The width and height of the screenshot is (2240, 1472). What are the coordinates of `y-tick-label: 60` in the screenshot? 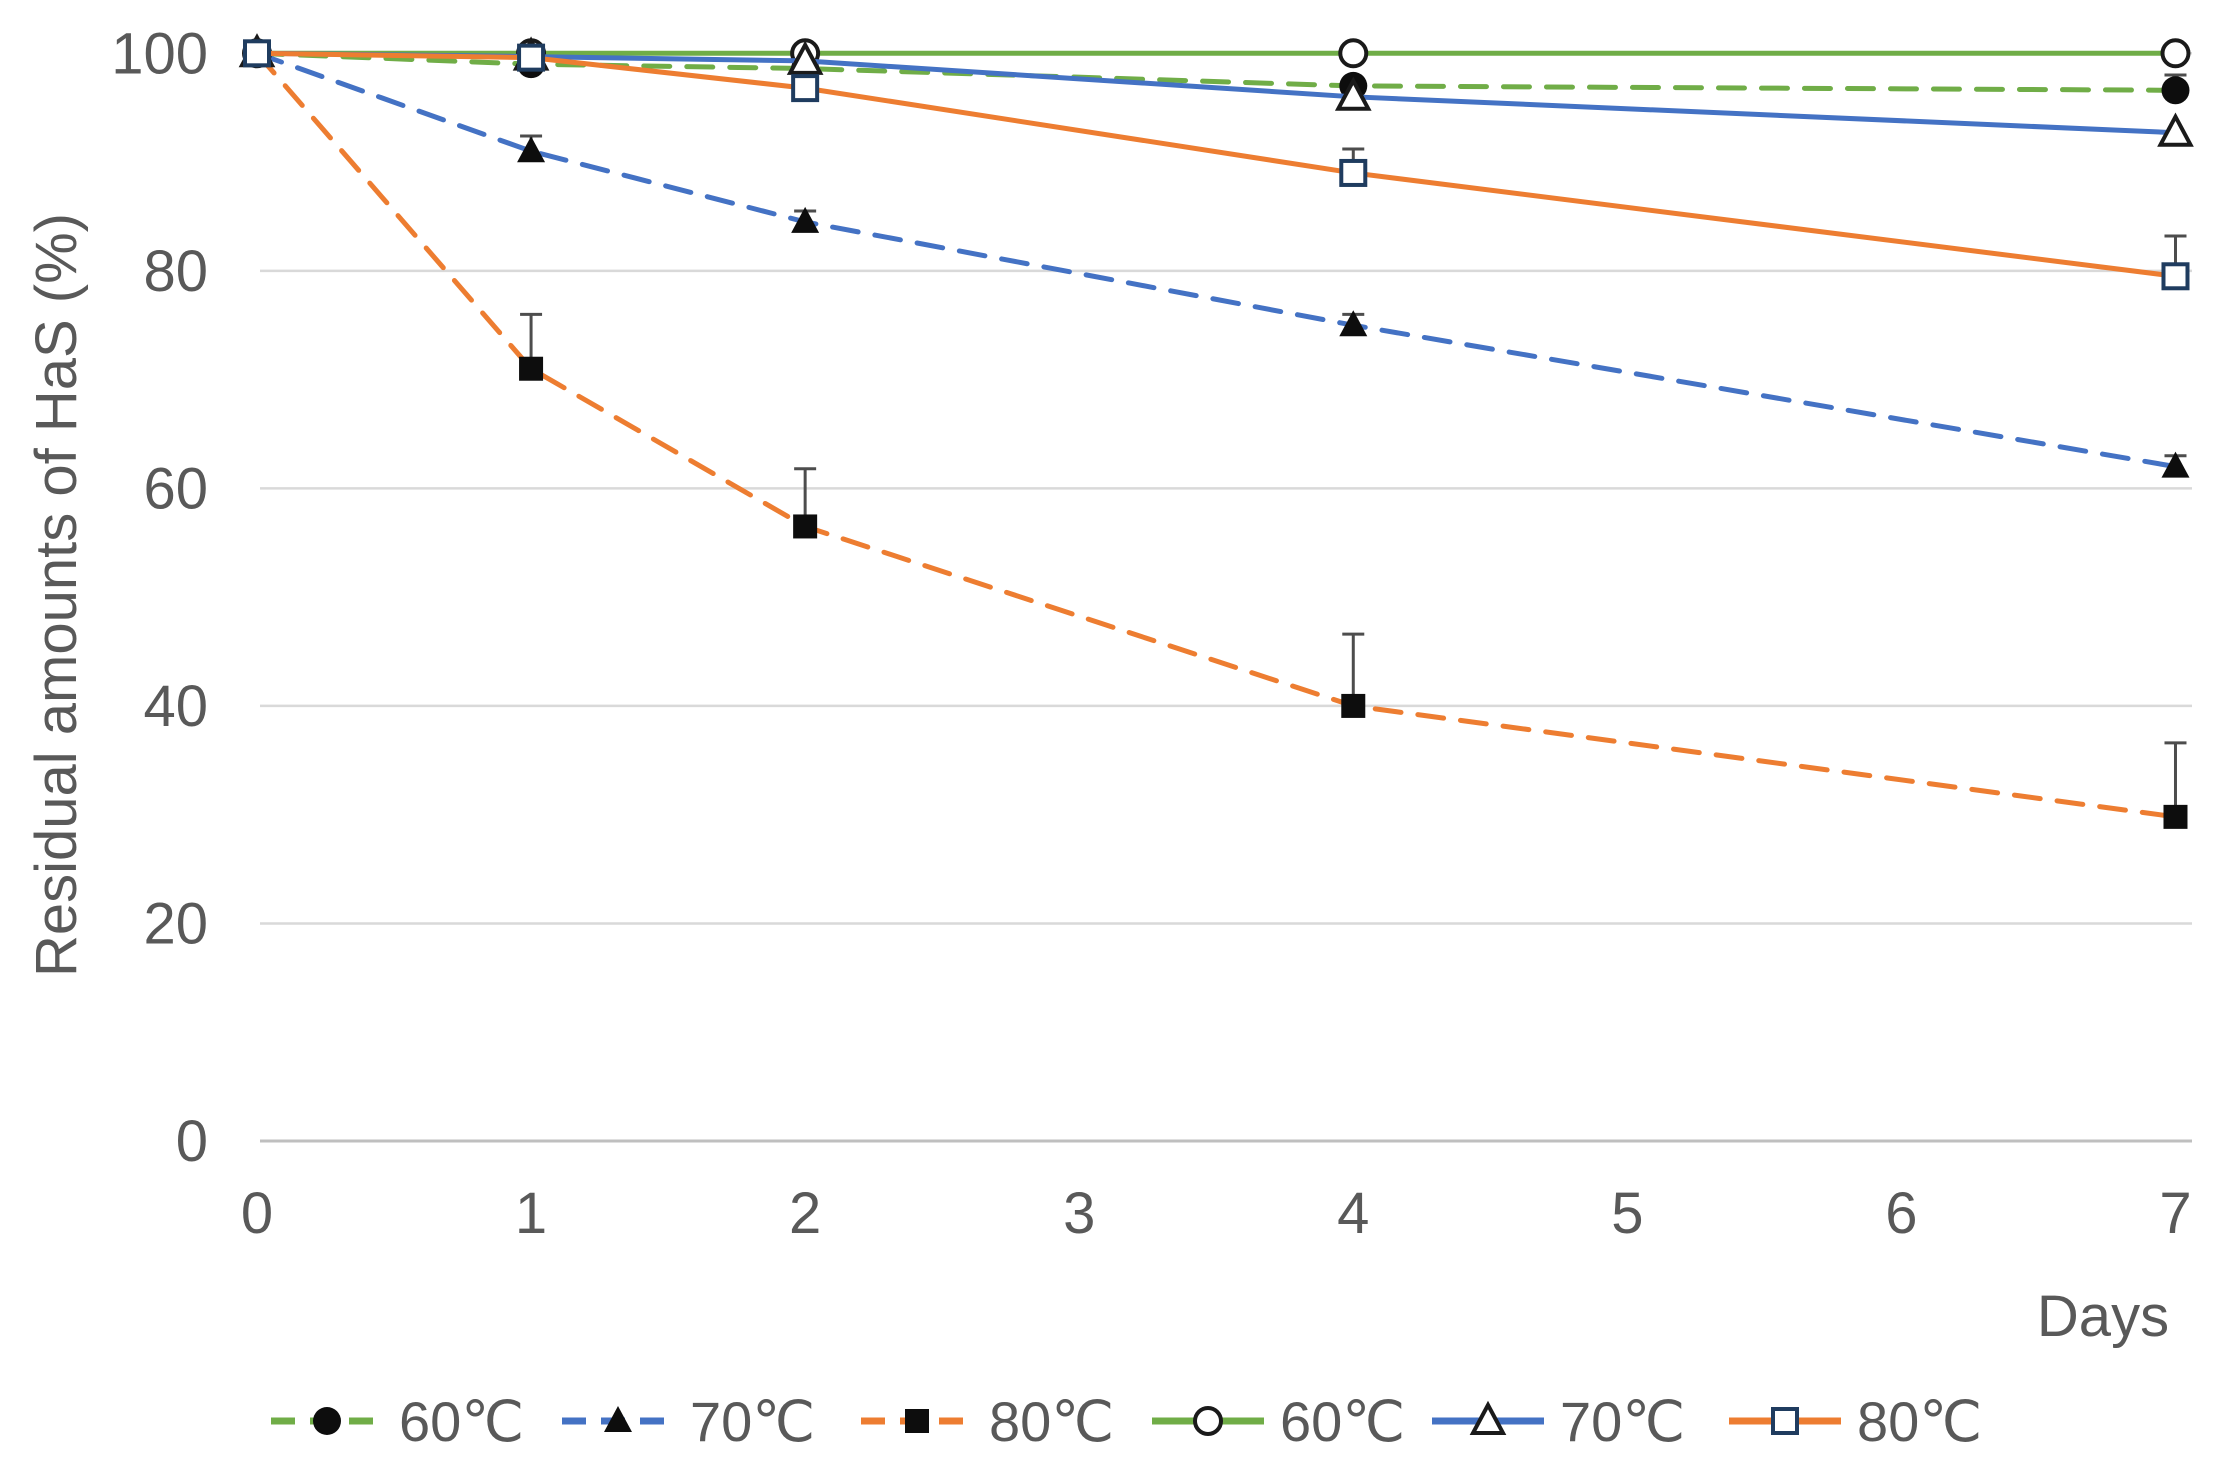 It's located at (175, 488).